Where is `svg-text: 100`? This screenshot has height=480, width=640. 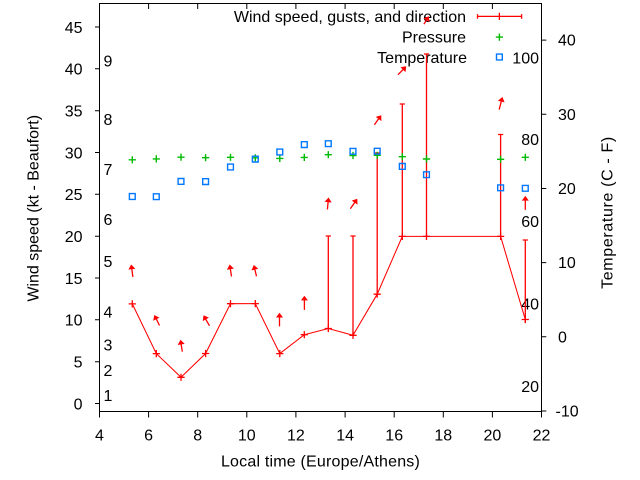 svg-text: 100 is located at coordinates (525, 58).